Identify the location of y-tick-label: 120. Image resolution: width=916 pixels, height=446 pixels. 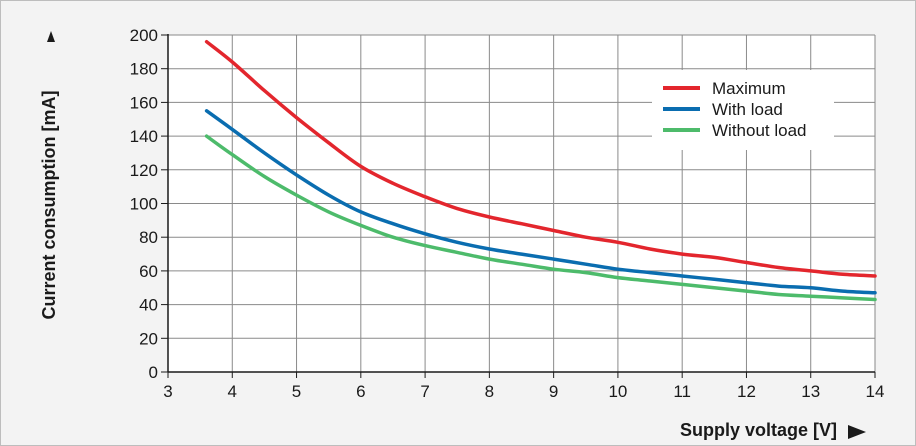
(144, 170).